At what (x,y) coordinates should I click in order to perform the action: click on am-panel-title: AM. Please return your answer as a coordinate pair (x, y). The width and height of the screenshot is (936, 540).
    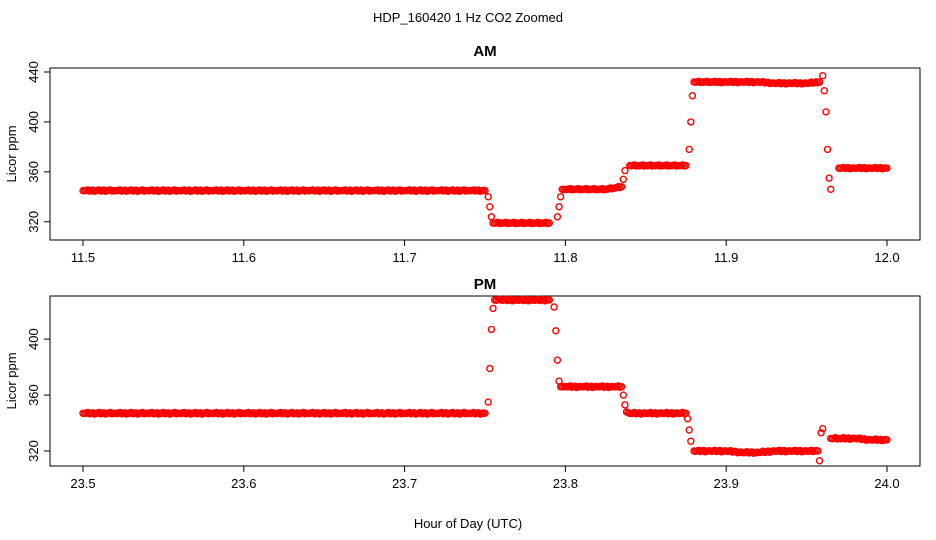
    Looking at the image, I should click on (484, 51).